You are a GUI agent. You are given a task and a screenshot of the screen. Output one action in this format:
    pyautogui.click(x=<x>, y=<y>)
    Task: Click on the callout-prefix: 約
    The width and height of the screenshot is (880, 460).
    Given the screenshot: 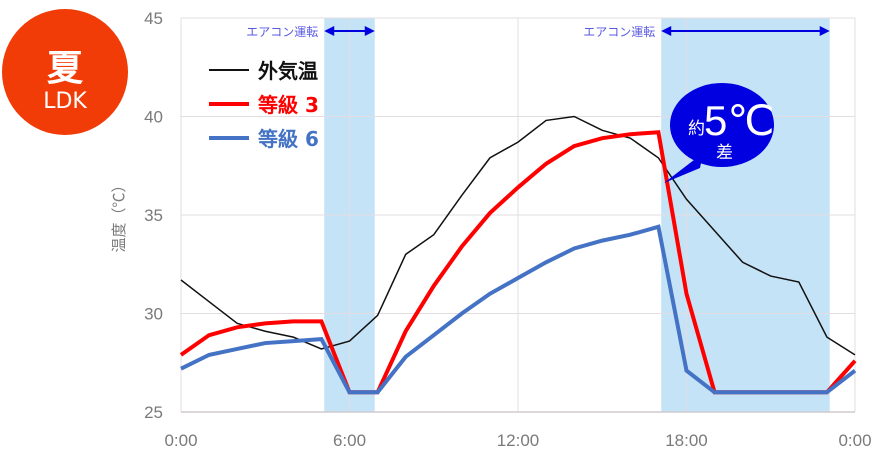 What is the action you would take?
    pyautogui.click(x=696, y=129)
    